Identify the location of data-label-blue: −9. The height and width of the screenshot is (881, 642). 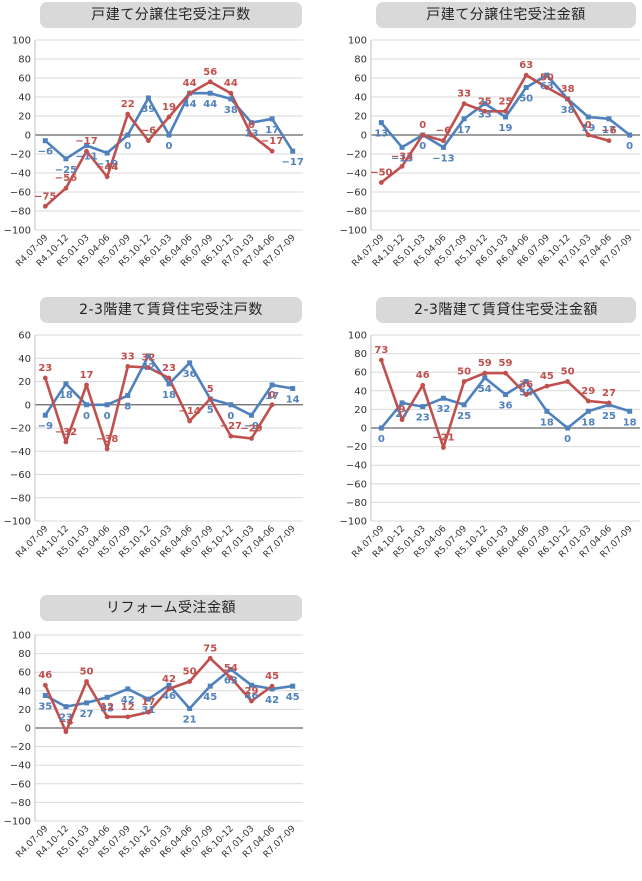
(251, 426).